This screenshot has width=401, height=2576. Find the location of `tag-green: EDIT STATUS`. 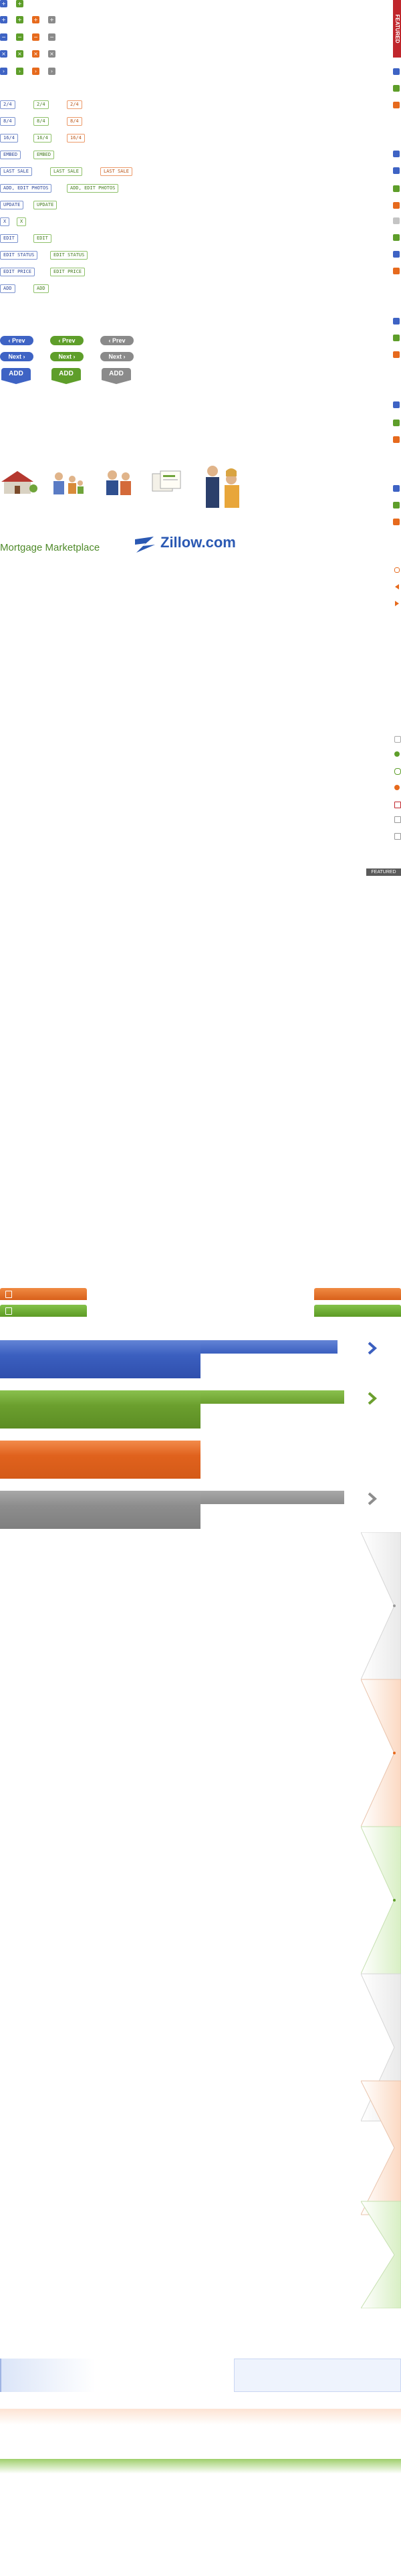

tag-green: EDIT STATUS is located at coordinates (69, 256).